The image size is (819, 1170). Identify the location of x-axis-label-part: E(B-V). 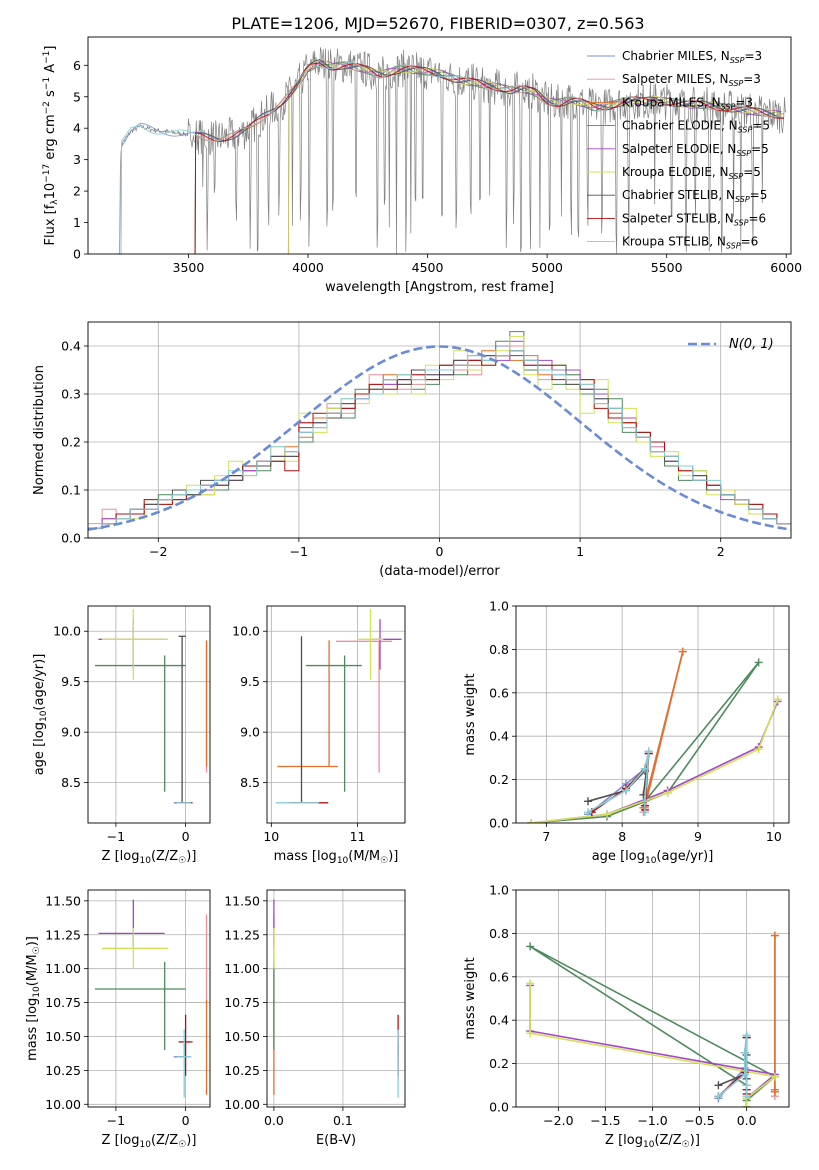
(336, 1140).